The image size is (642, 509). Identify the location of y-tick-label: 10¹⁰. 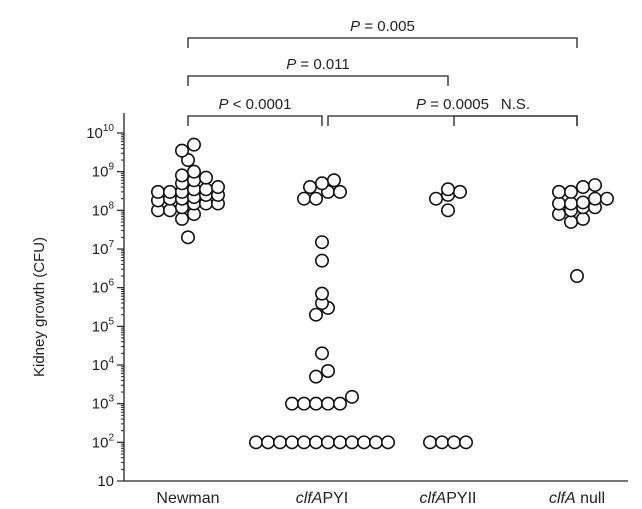
(100, 132).